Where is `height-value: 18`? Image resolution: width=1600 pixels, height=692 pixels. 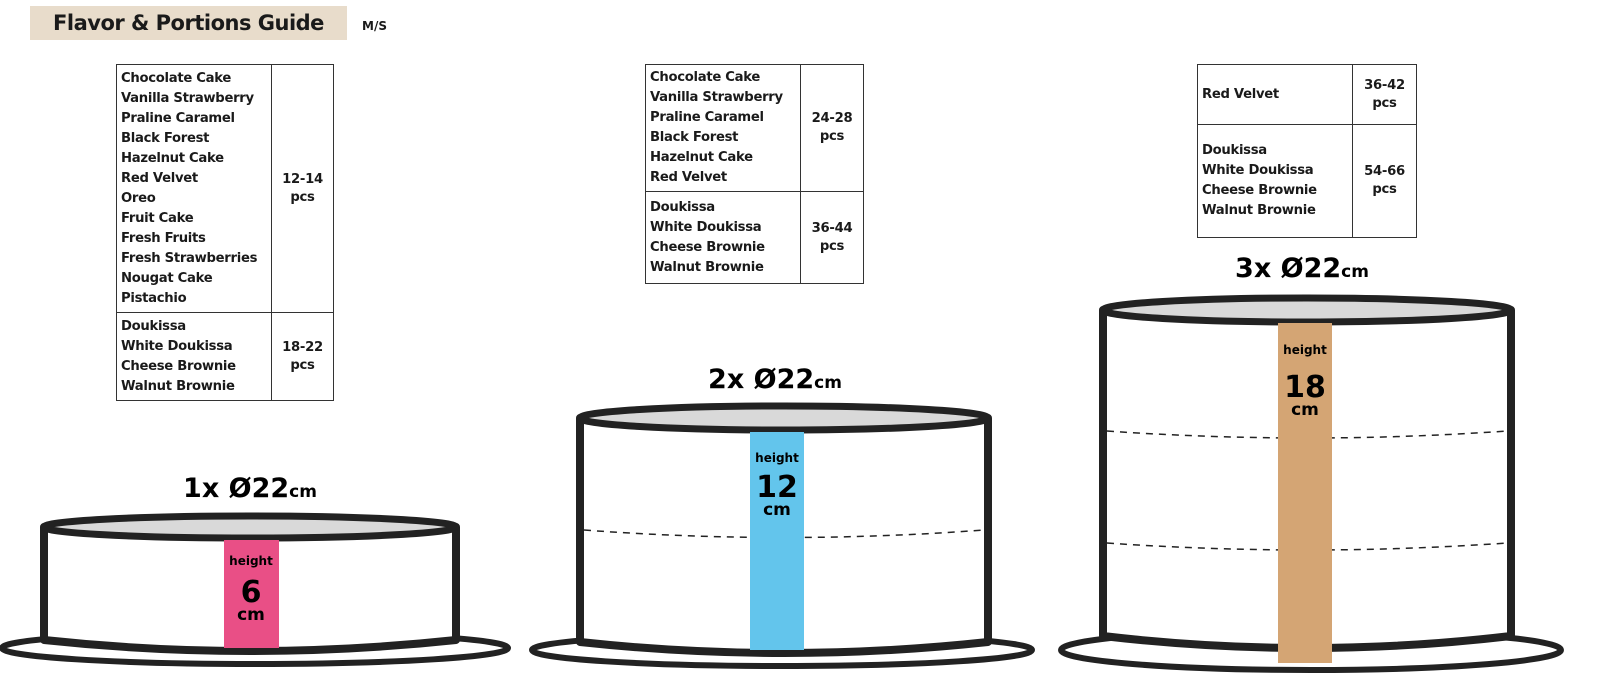 height-value: 18 is located at coordinates (1305, 387).